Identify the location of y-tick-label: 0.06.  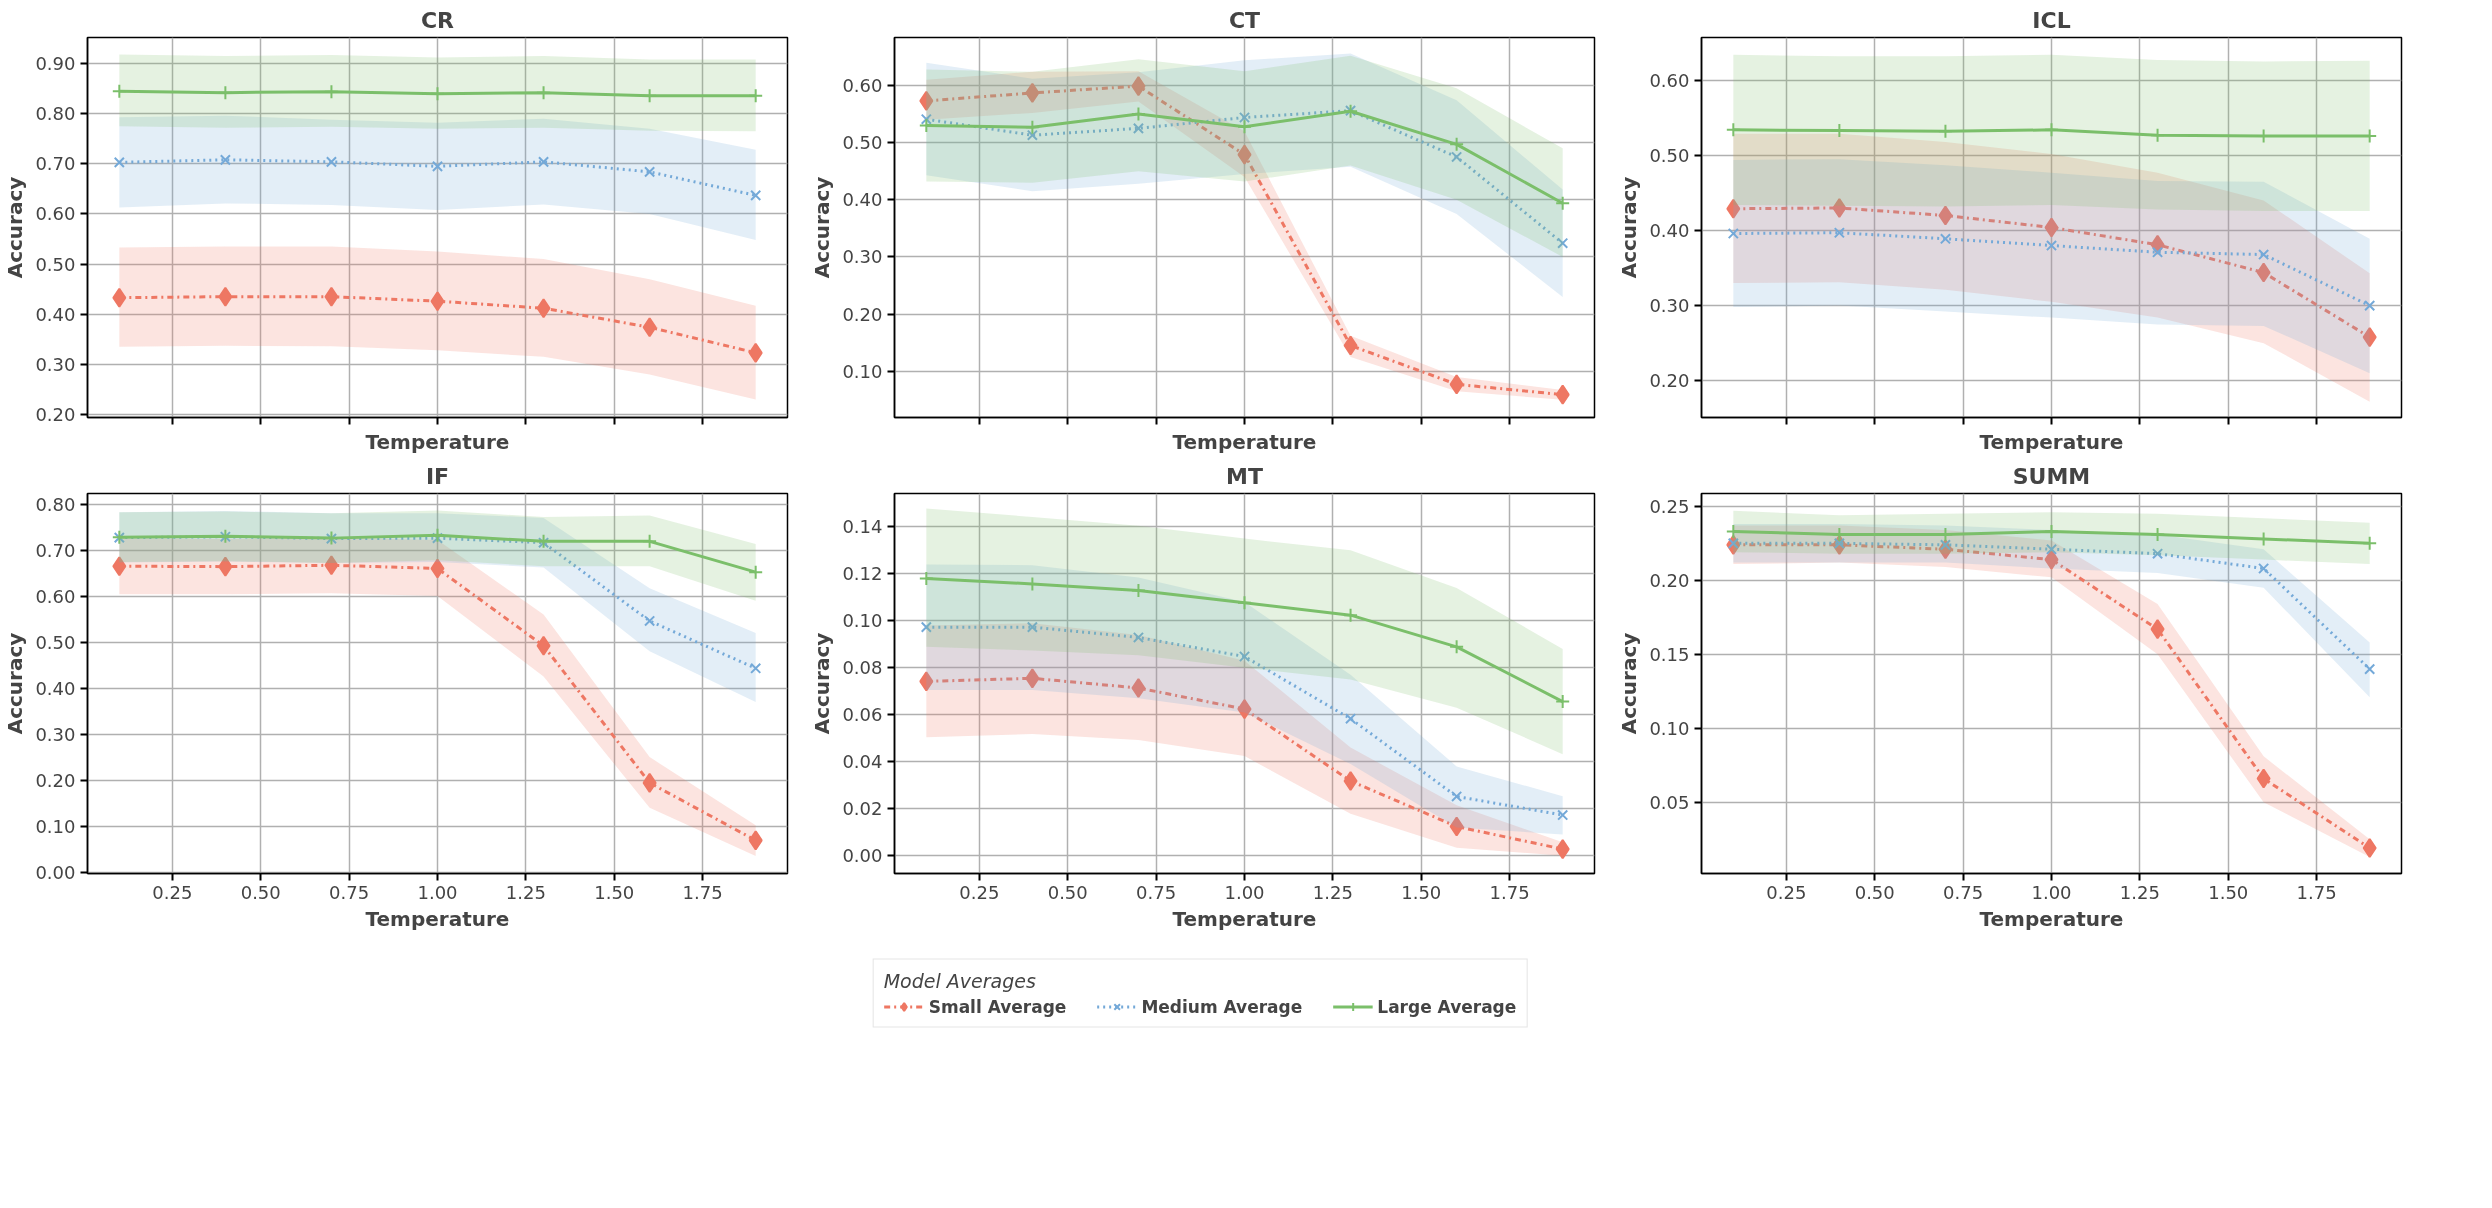
(862, 715).